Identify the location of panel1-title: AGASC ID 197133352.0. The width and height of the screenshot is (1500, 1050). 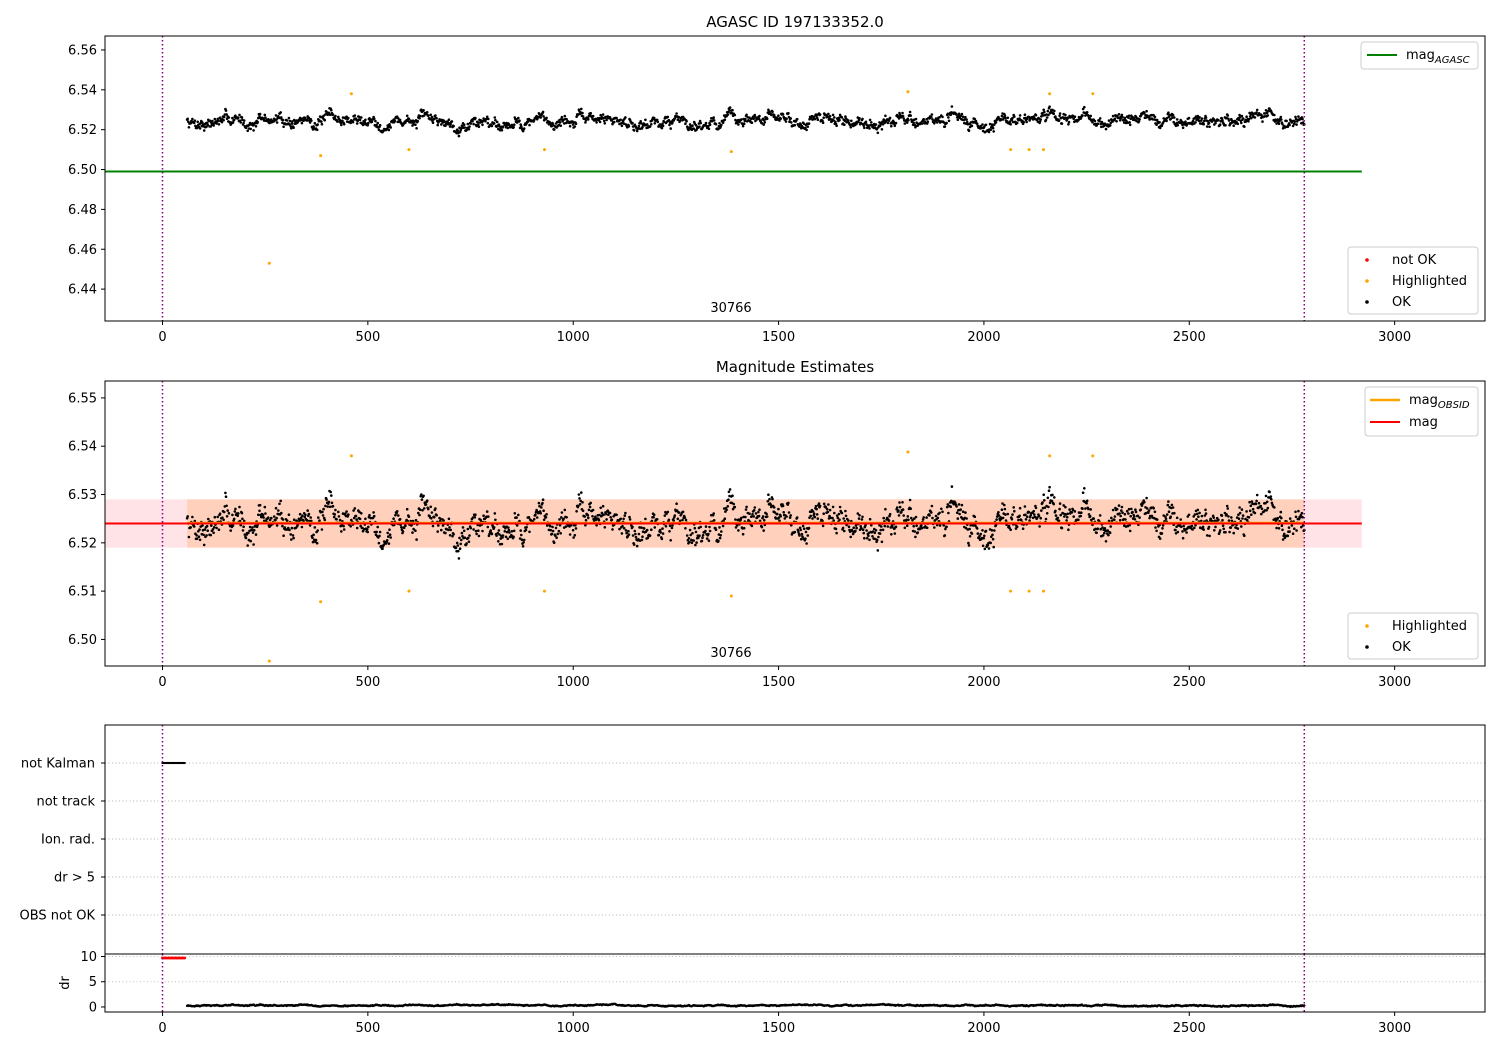
(795, 22).